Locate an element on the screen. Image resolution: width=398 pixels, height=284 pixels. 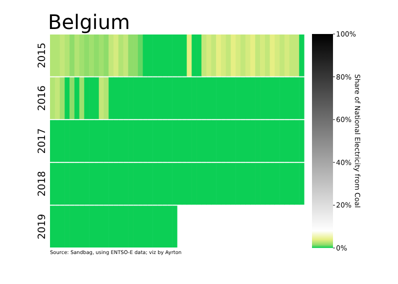
y-tick-label: 2018 is located at coordinates (42, 184).